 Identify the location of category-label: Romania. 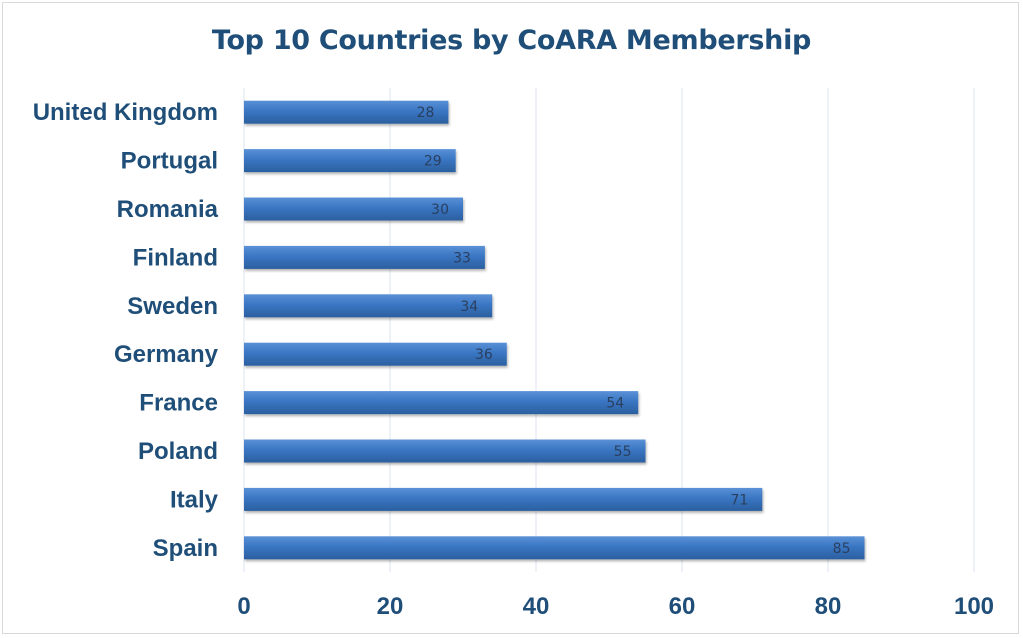
(168, 209).